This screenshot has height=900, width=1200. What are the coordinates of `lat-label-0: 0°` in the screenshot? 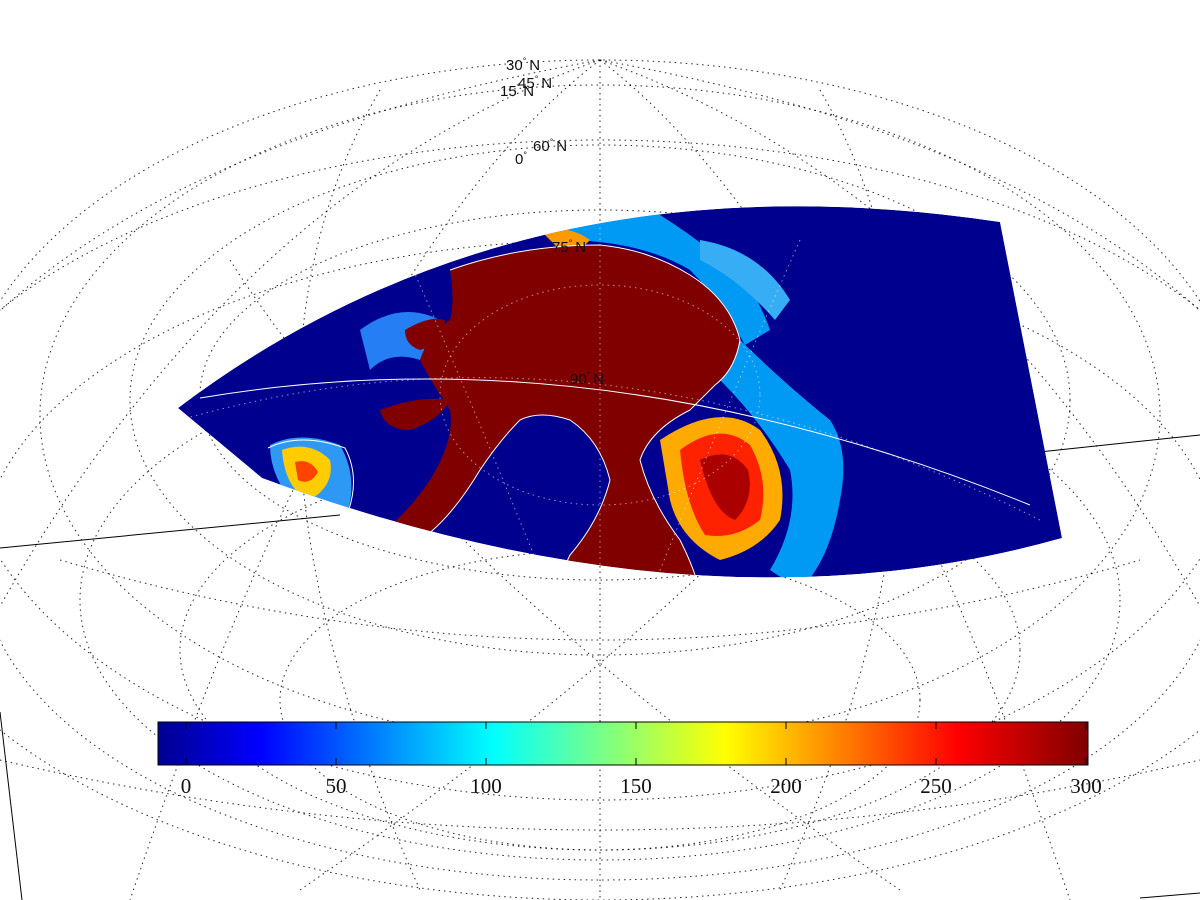 It's located at (521, 159).